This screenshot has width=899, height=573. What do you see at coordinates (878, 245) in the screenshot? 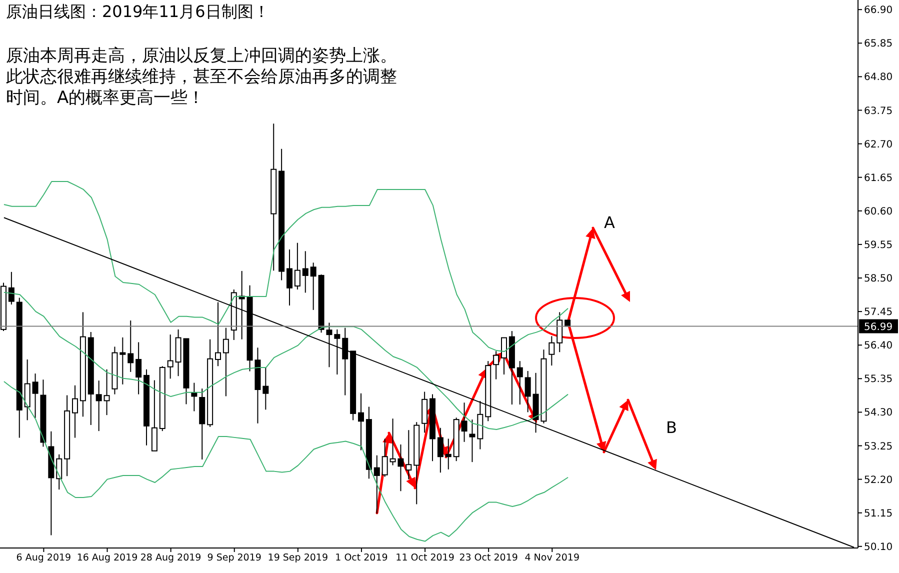
I see `y-tick-label: 59.55` at bounding box center [878, 245].